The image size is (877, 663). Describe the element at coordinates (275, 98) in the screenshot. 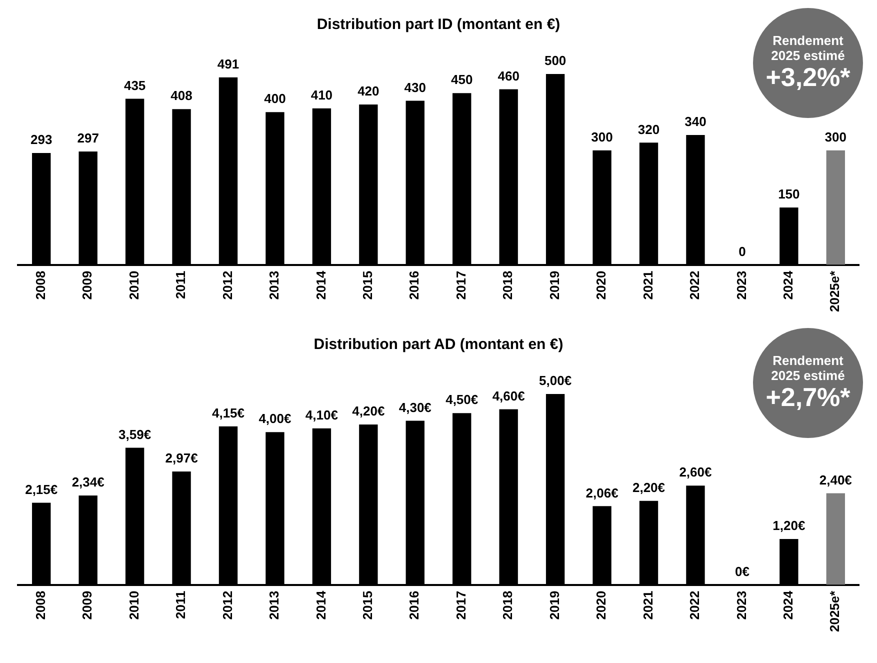

I see `data-label: 400` at that location.